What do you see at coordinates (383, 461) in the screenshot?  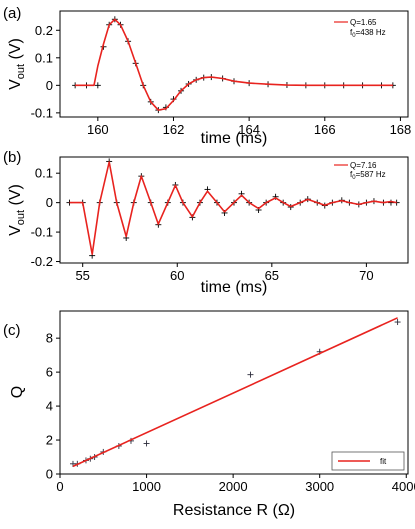 I see `panel-c-legend-label: fit` at bounding box center [383, 461].